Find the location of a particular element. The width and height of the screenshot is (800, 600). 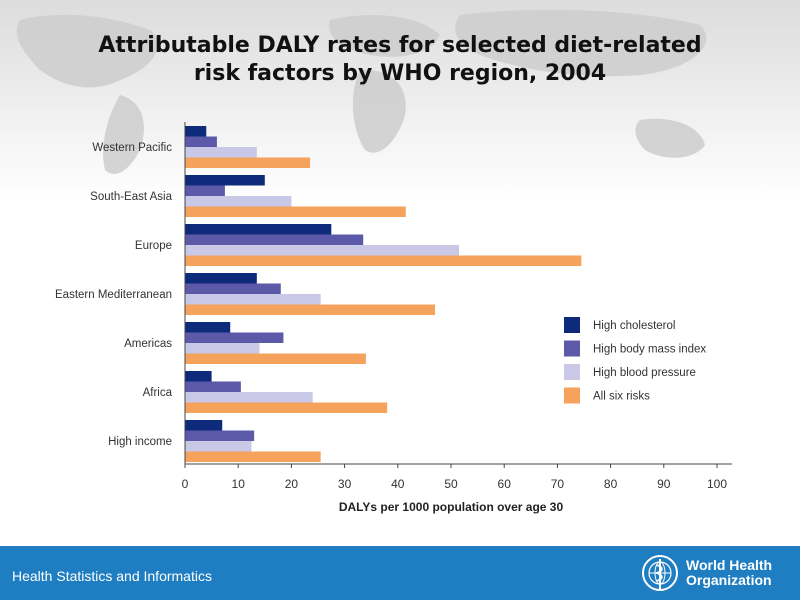

legend-label-high-body-mass-index: High body mass index is located at coordinates (649, 350).